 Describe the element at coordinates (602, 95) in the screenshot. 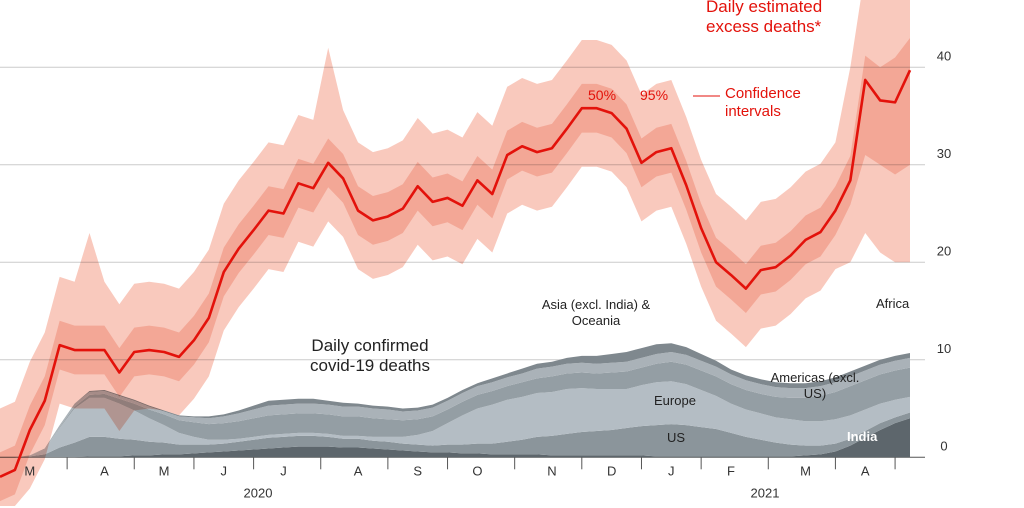

I see `interval-name: 50%` at that location.